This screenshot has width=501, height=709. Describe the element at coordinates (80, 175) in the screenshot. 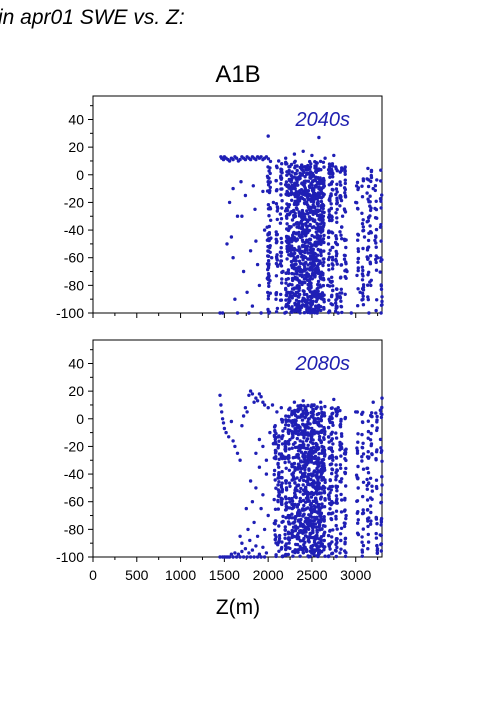

I see `y-tick-label: 0` at that location.